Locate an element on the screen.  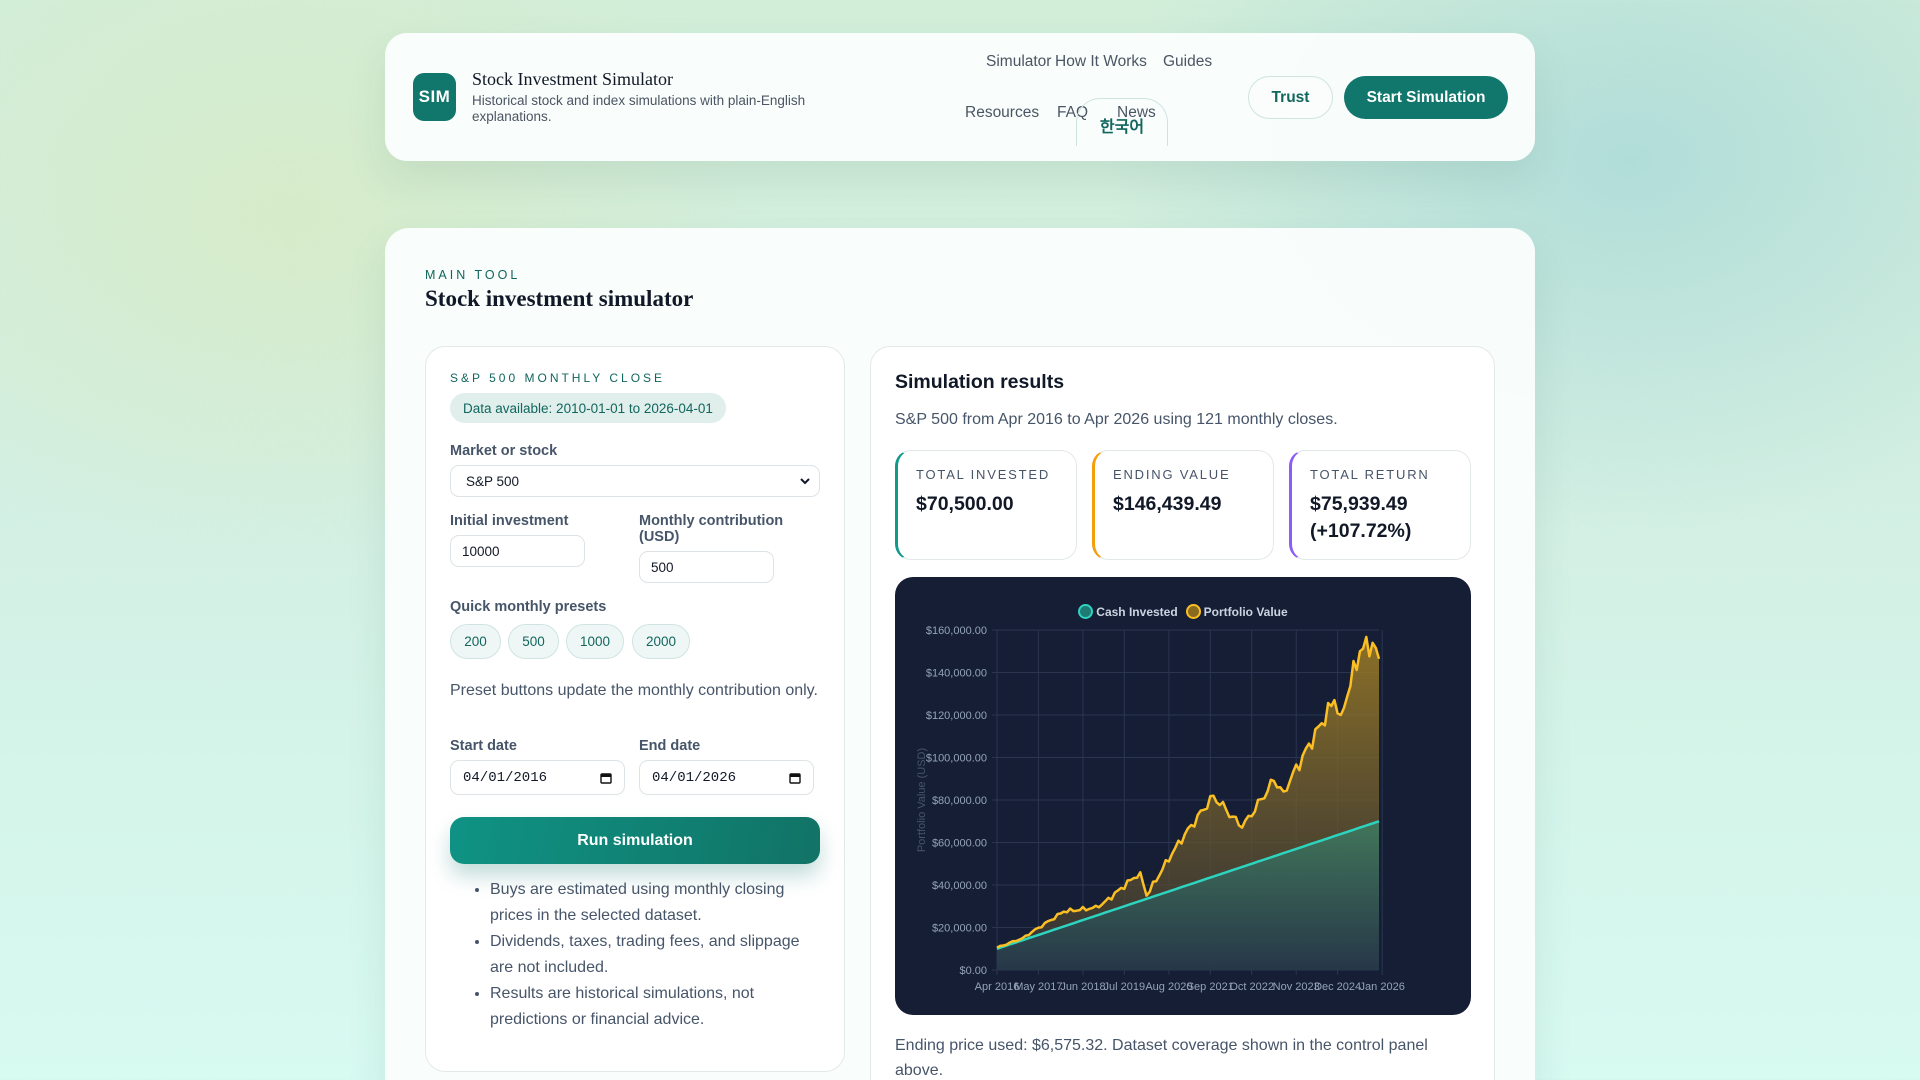
monthly-contribution-input: 500 is located at coordinates (706, 567).